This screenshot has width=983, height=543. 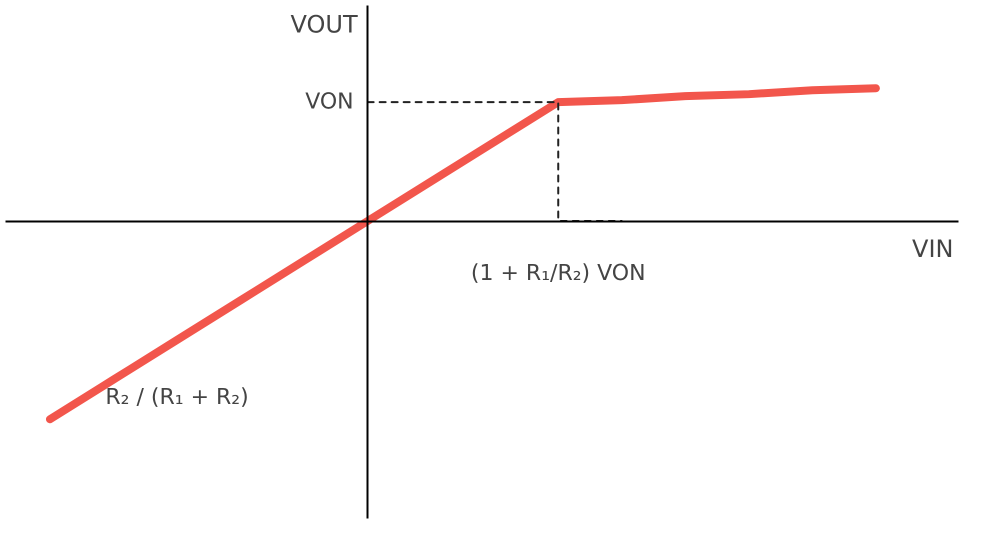 What do you see at coordinates (558, 273) in the screenshot?
I see `annotation: (1 + R₁/R₂) VON` at bounding box center [558, 273].